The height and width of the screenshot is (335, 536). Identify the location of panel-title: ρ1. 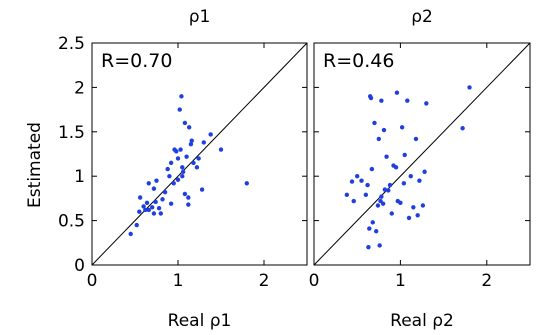
(200, 17).